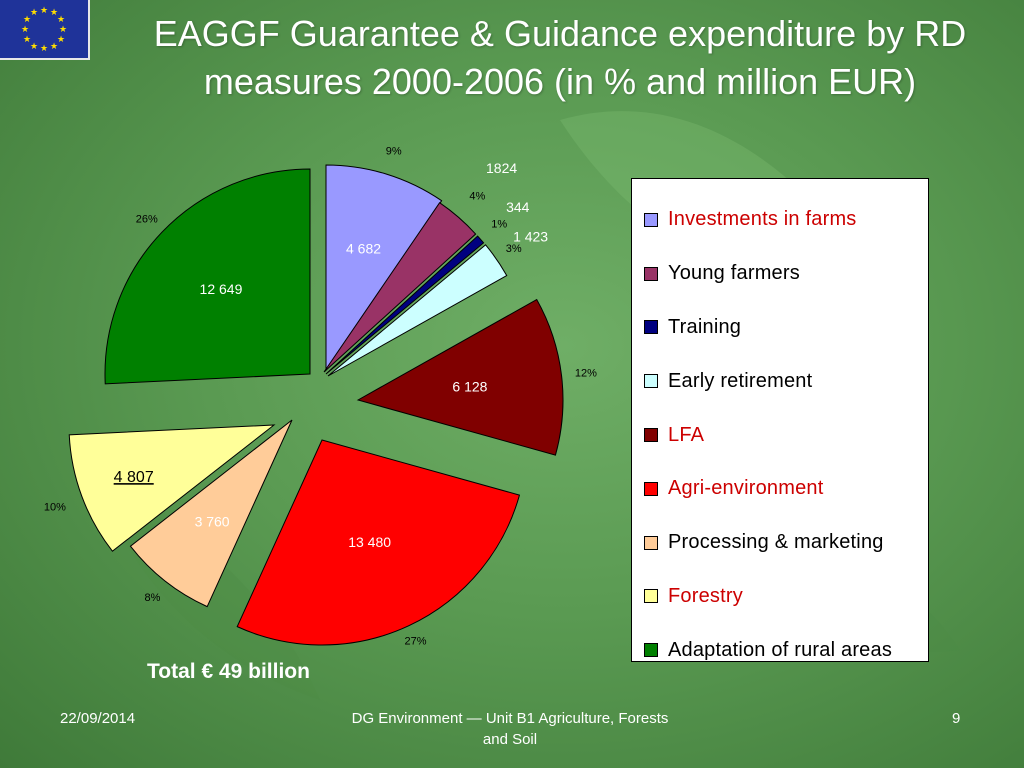 The image size is (1024, 768). I want to click on legend-item-lfa: LFA, so click(786, 435).